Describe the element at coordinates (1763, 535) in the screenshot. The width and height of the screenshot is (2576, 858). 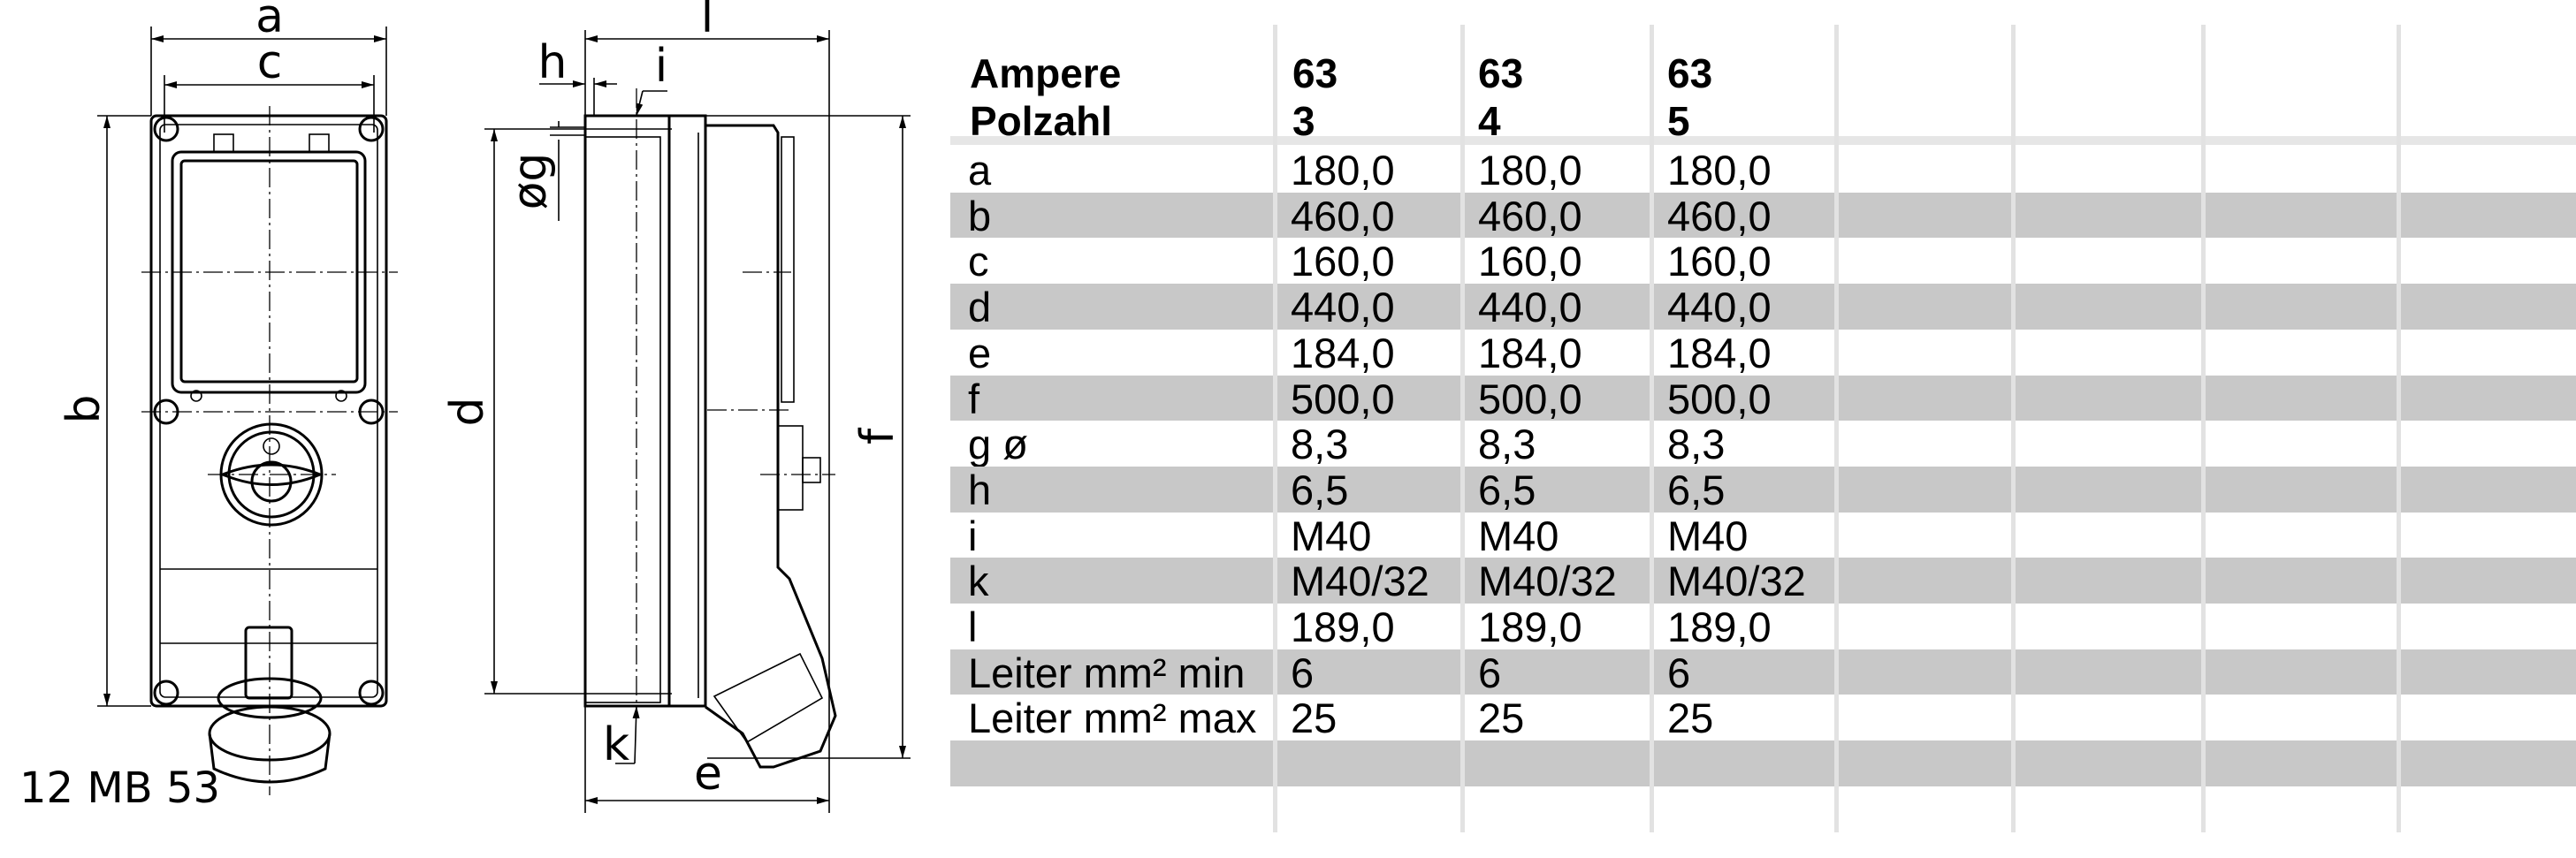
I see `table-row: i M40 M40 M40` at that location.